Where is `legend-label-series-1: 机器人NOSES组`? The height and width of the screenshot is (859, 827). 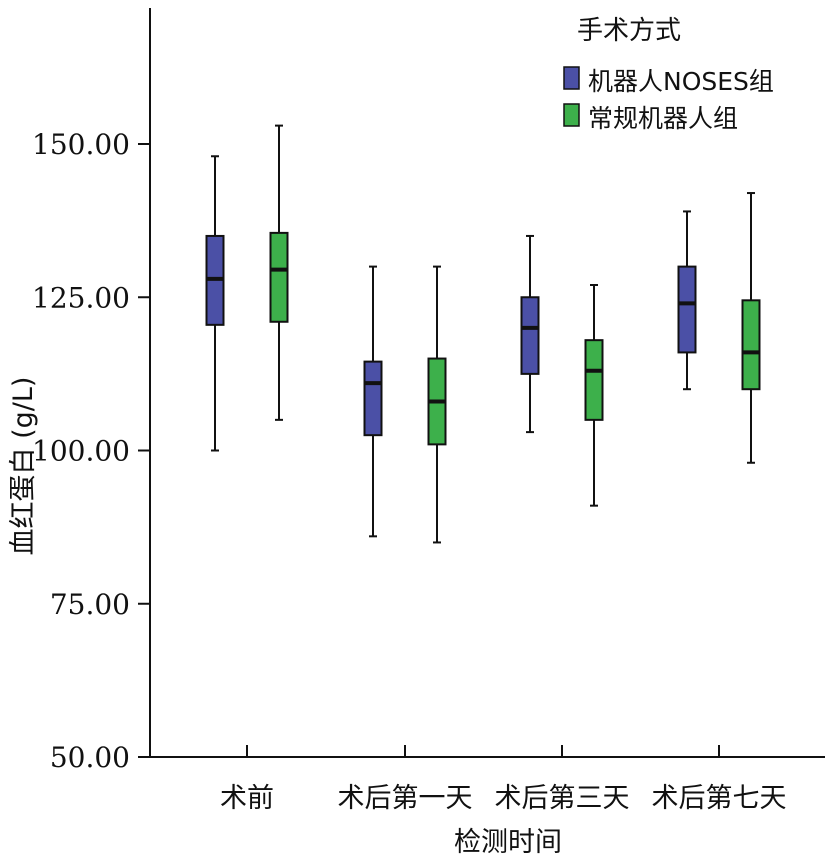 legend-label-series-1: 机器人NOSES组 is located at coordinates (681, 81).